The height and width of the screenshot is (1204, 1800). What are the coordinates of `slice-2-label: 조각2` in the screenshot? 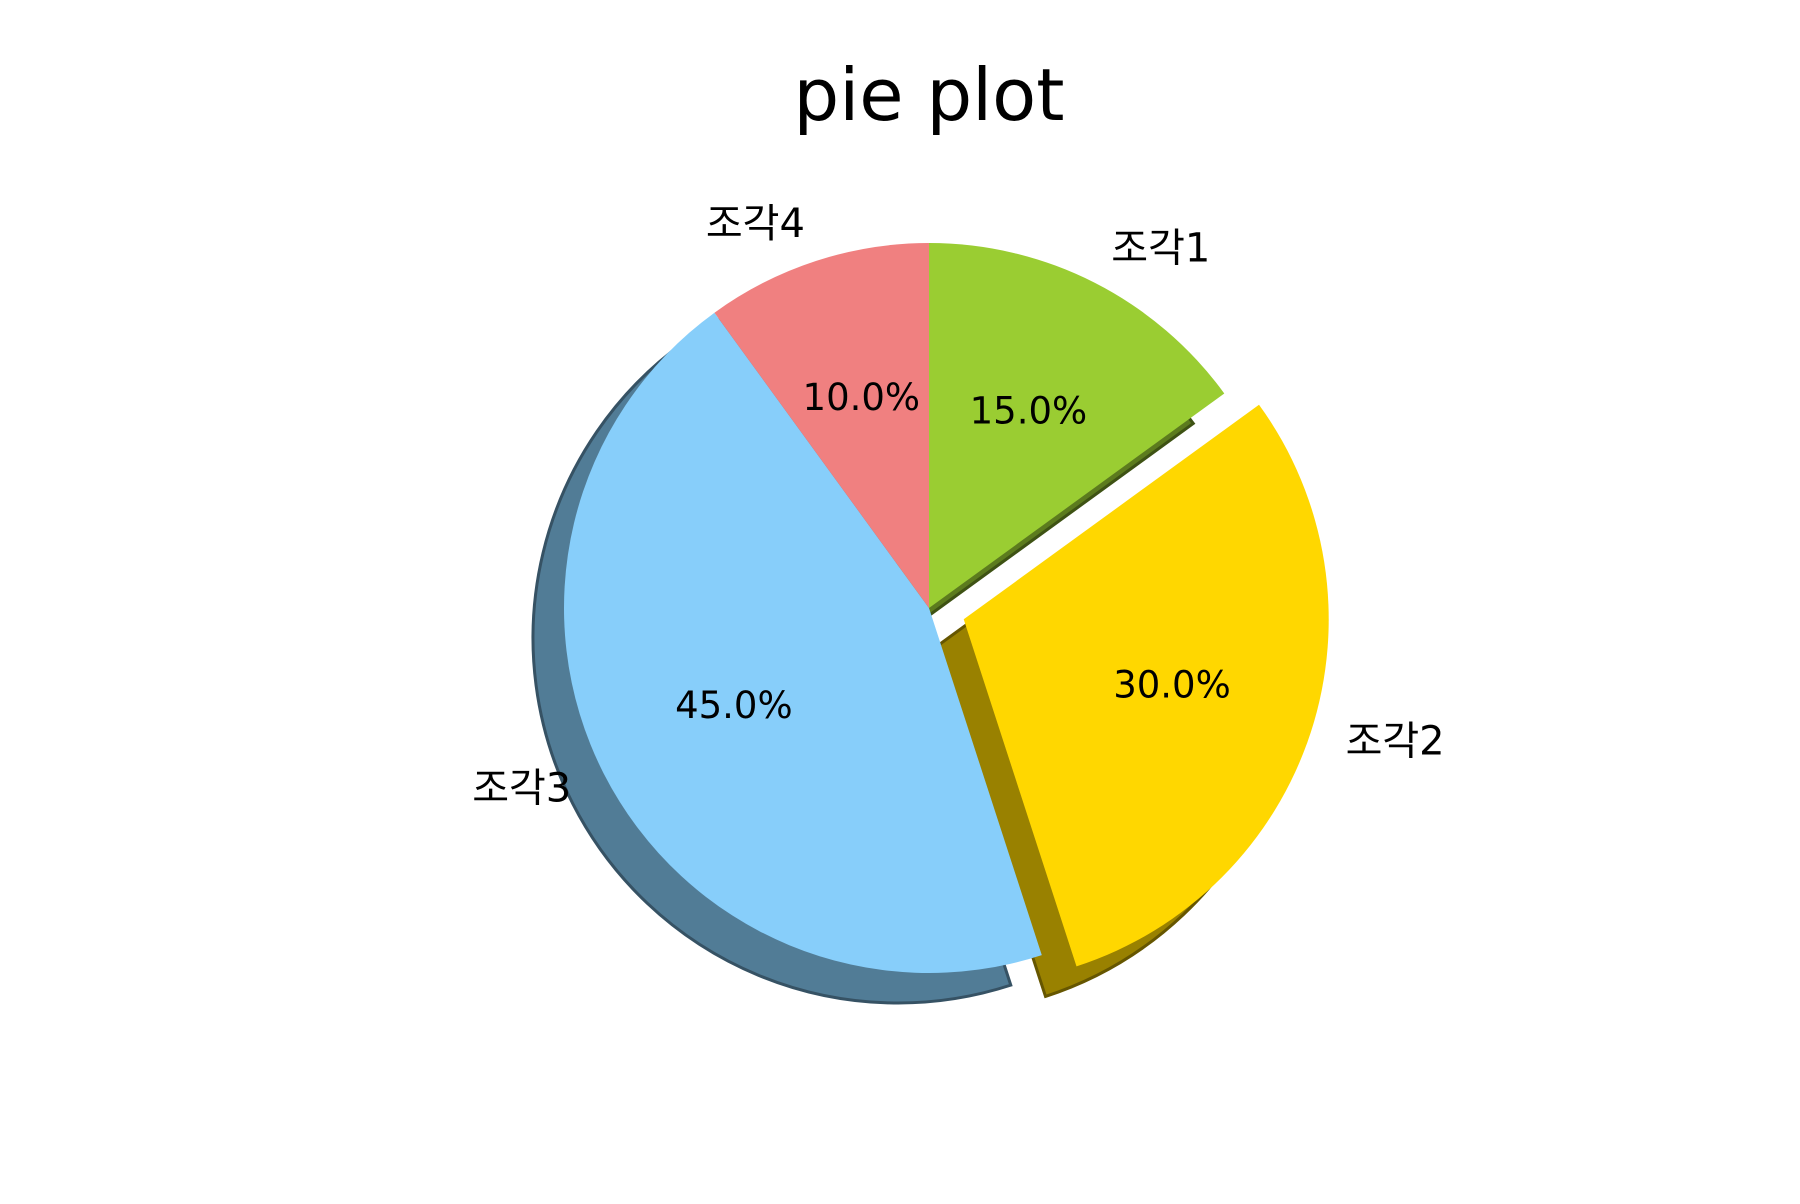 It's located at (1395, 741).